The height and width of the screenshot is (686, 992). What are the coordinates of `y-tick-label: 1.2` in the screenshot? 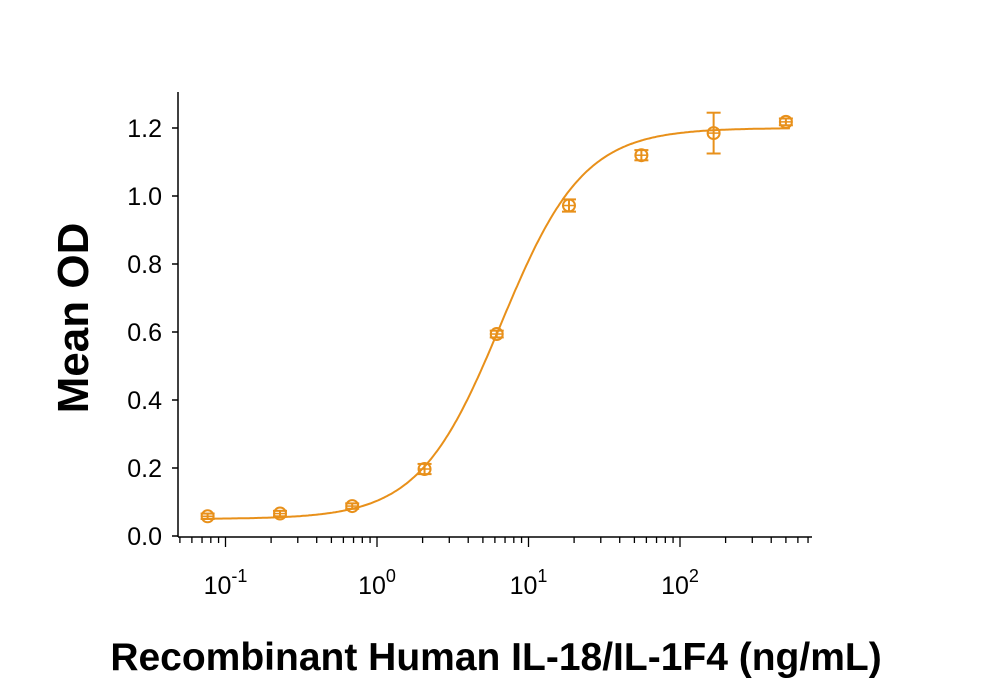 It's located at (144, 129).